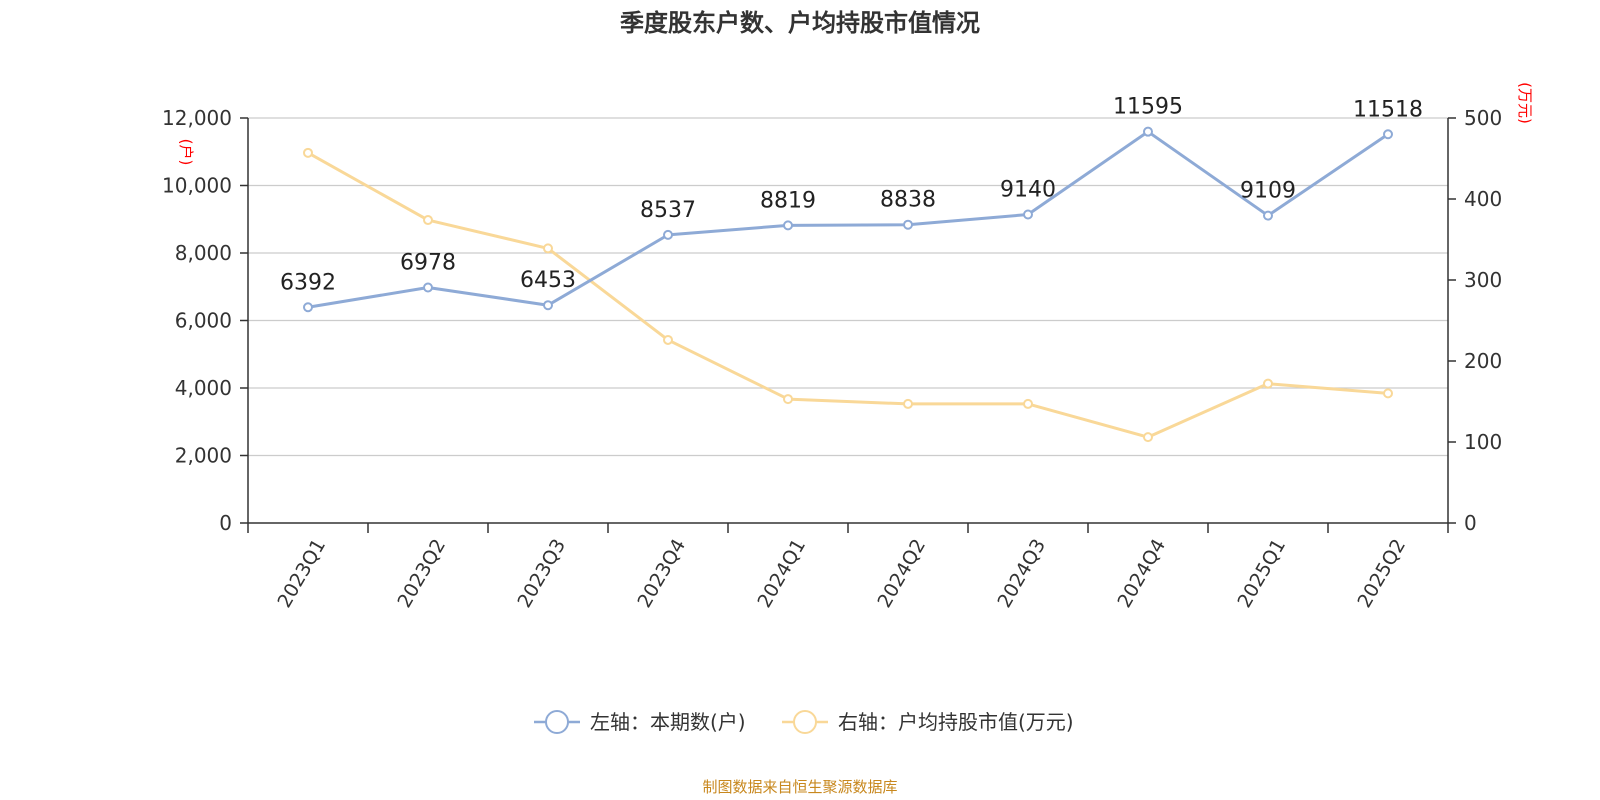  What do you see at coordinates (668, 210) in the screenshot?
I see `data-label: 8537` at bounding box center [668, 210].